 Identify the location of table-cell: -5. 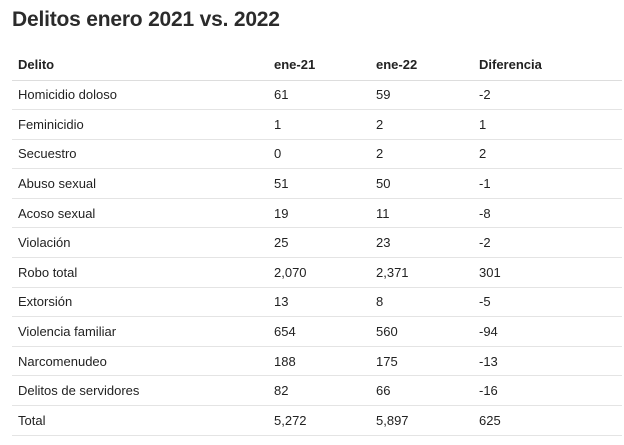
(547, 302).